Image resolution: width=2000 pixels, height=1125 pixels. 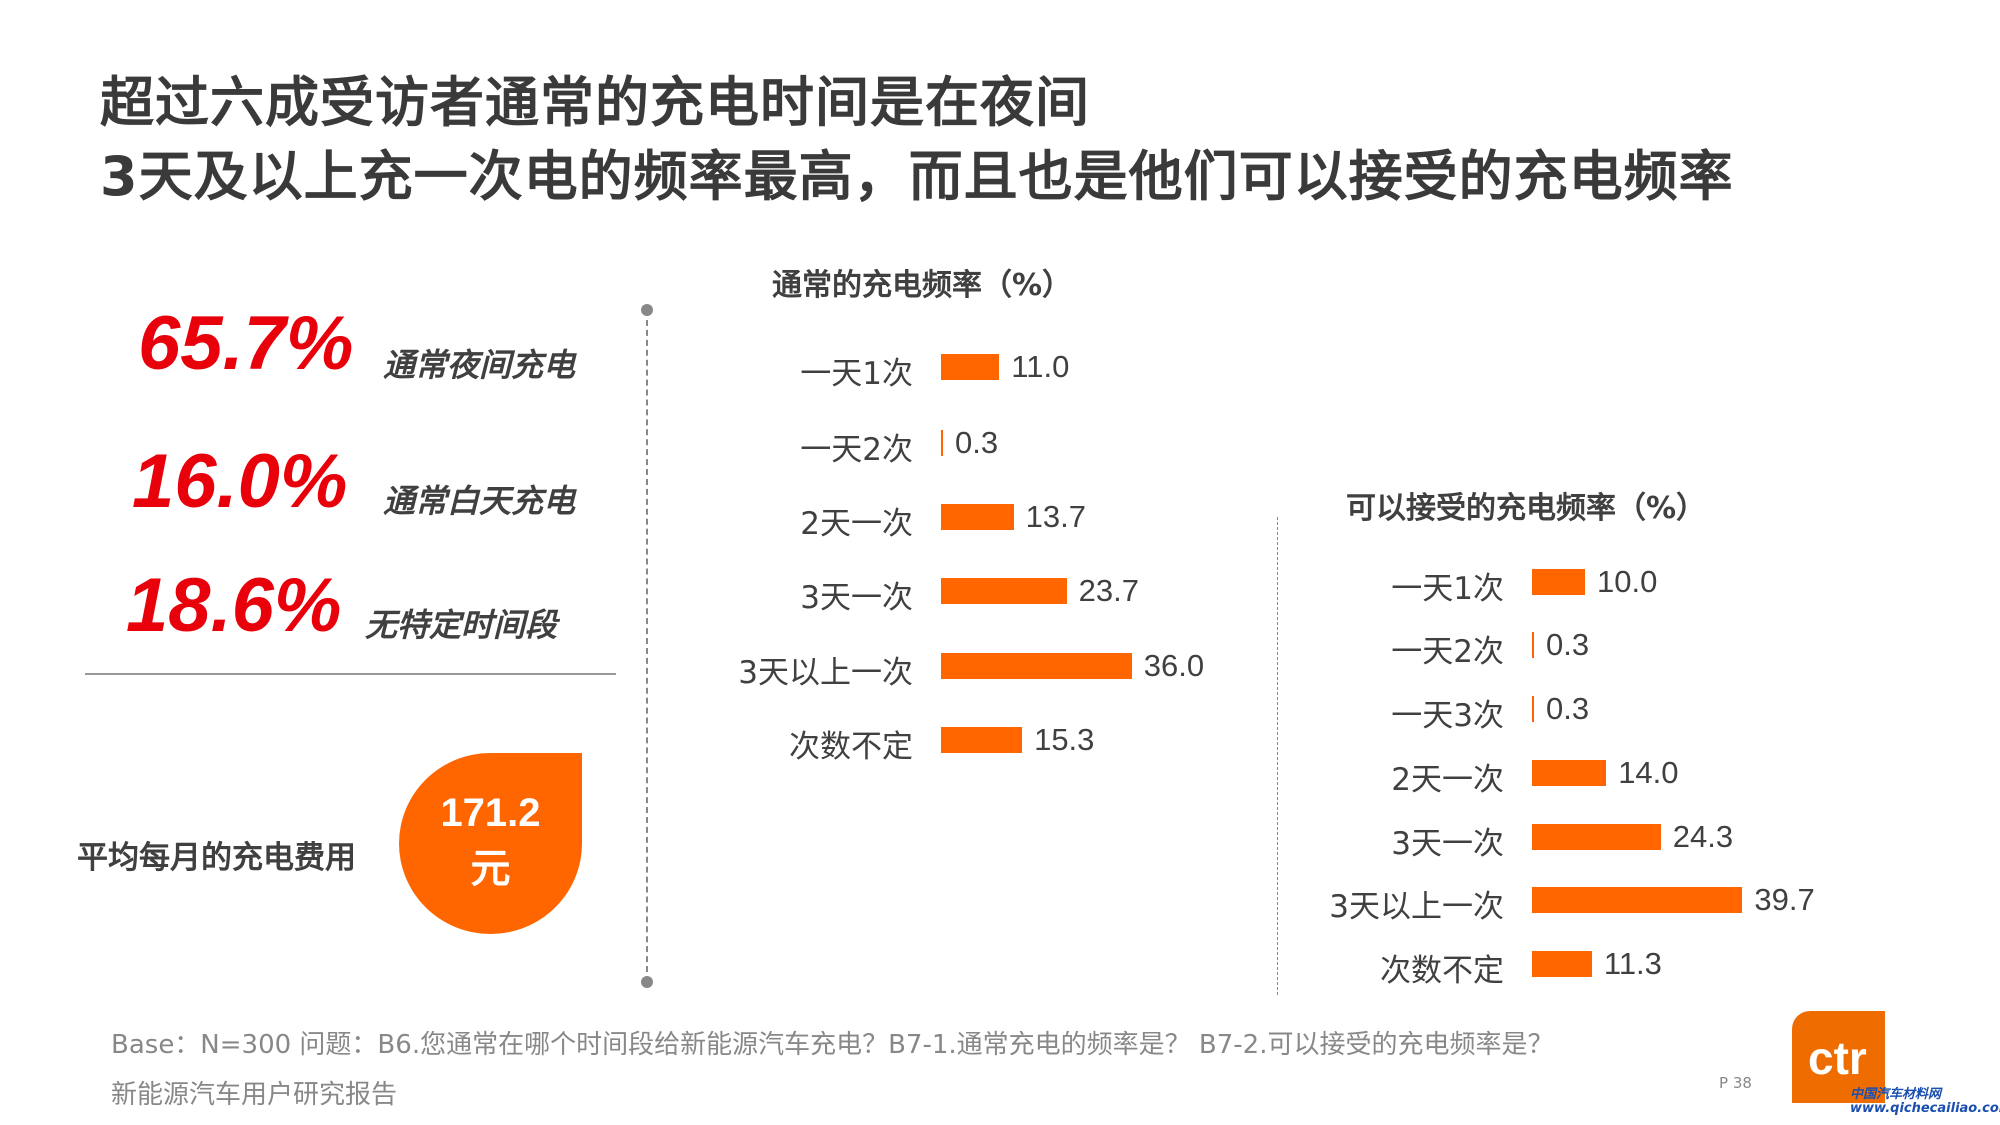 I want to click on ctr-logo: ctr, so click(x=1838, y=1057).